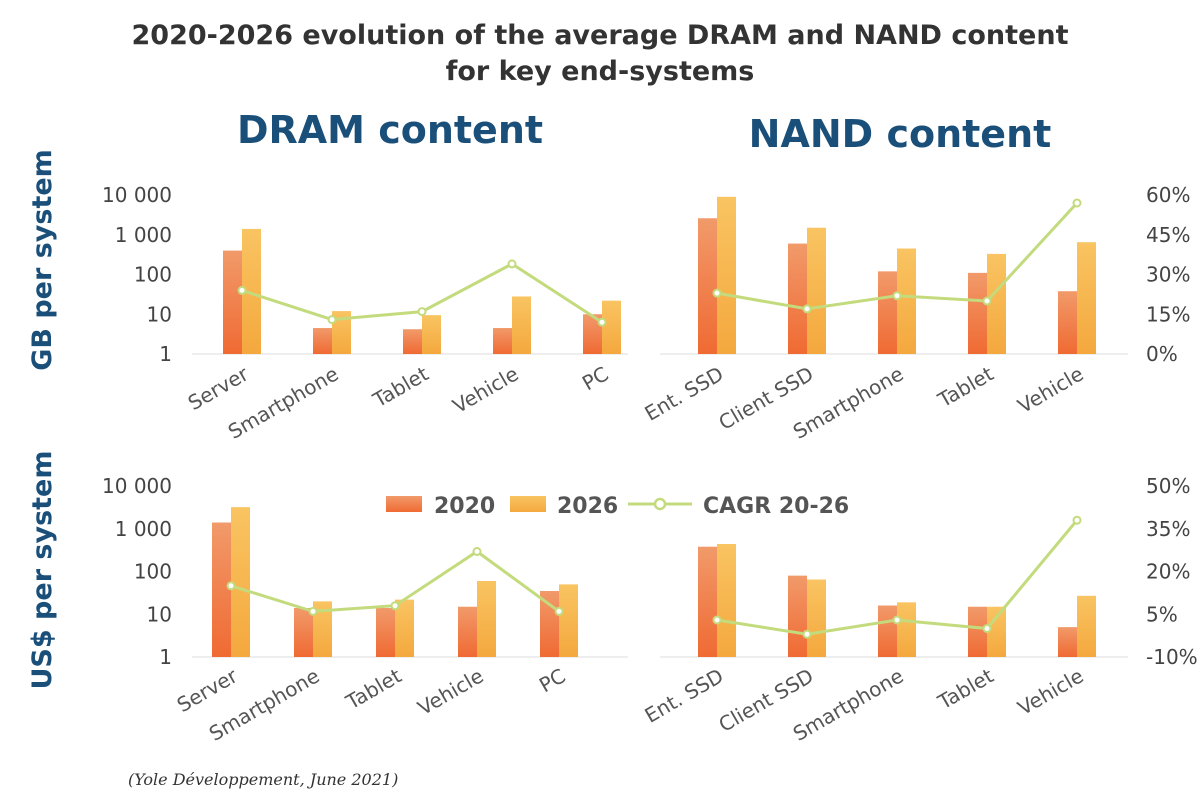  What do you see at coordinates (1168, 486) in the screenshot?
I see `y2-tick-label: 50%` at bounding box center [1168, 486].